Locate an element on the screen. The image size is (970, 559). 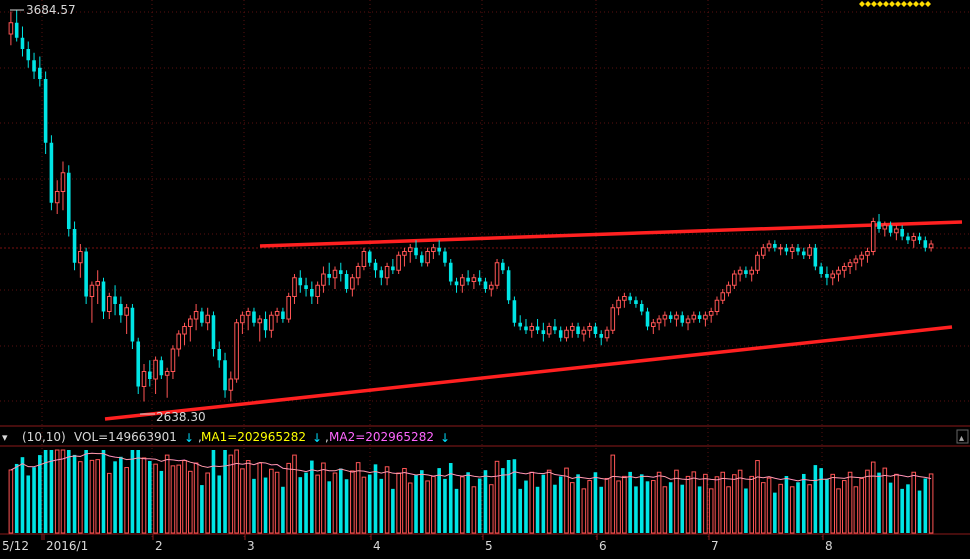
x-axis-label: 7 is located at coordinates (715, 546).